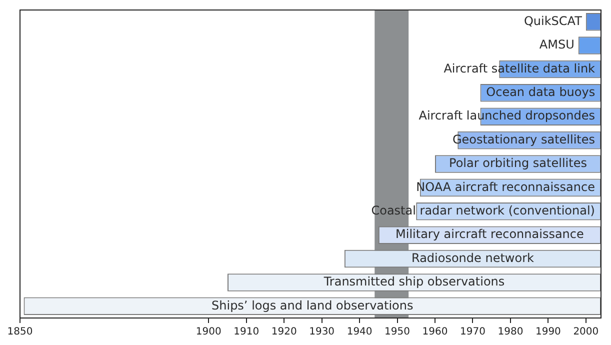 The width and height of the screenshot is (611, 345). I want to click on y-tick-label: Military aircraft reconnaissance, so click(490, 234).